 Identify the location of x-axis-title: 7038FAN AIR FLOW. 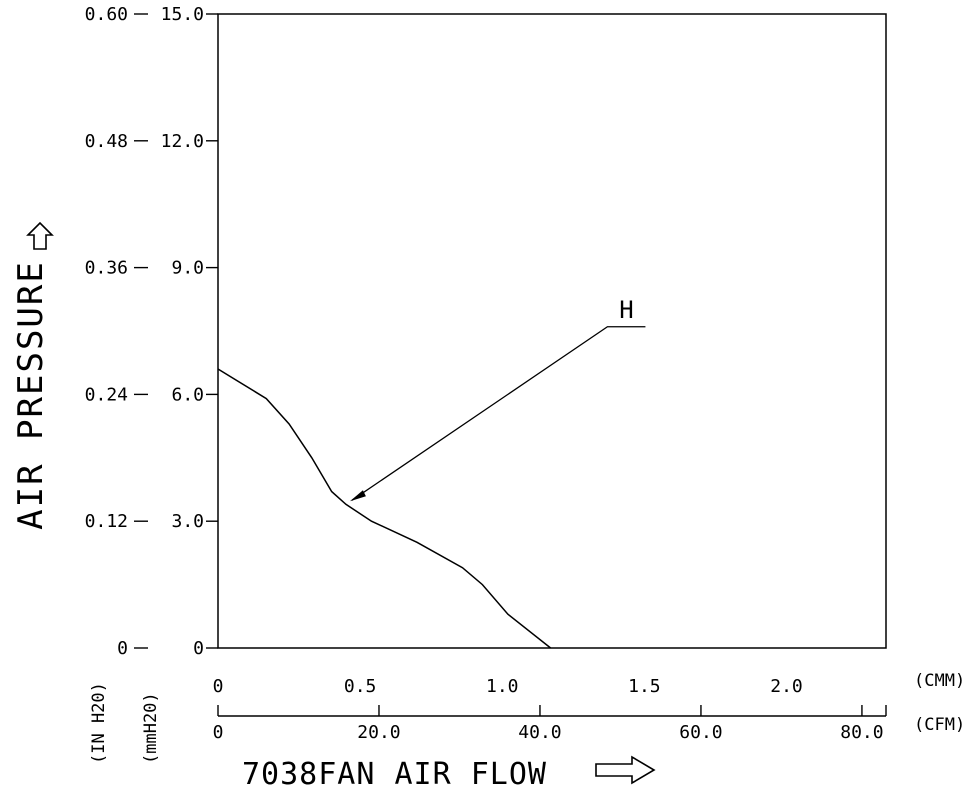
(394, 773).